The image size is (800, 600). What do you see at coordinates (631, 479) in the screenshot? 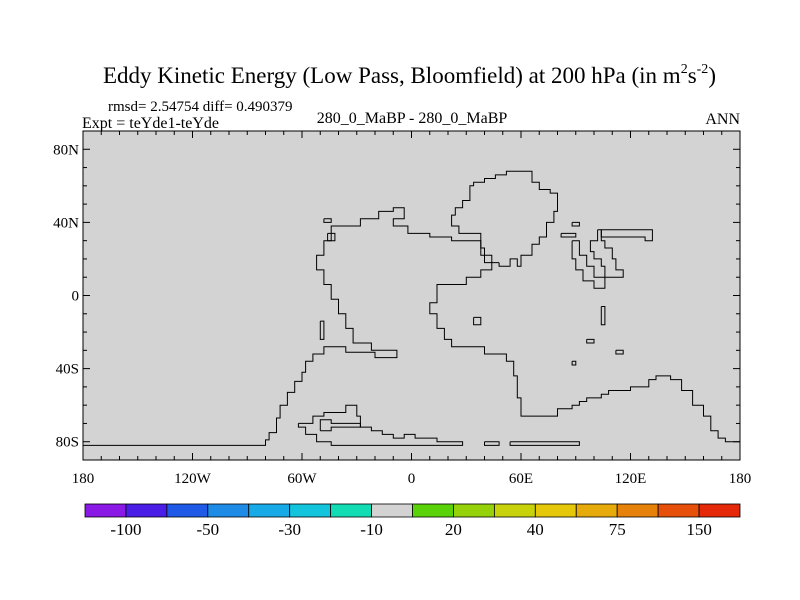
I see `x-tick-label: 120E` at bounding box center [631, 479].